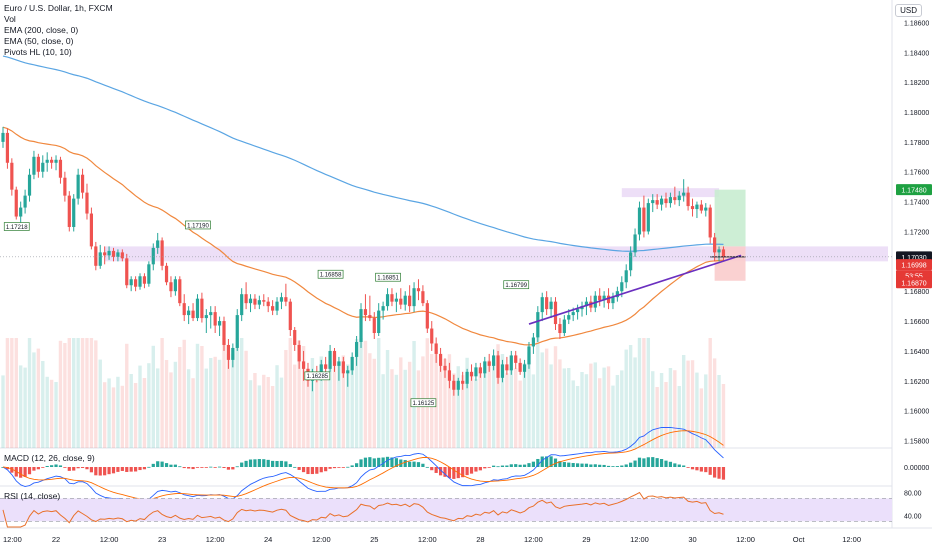 The image size is (932, 555). Describe the element at coordinates (914, 190) in the screenshot. I see `take-profit-tag-bg` at that location.